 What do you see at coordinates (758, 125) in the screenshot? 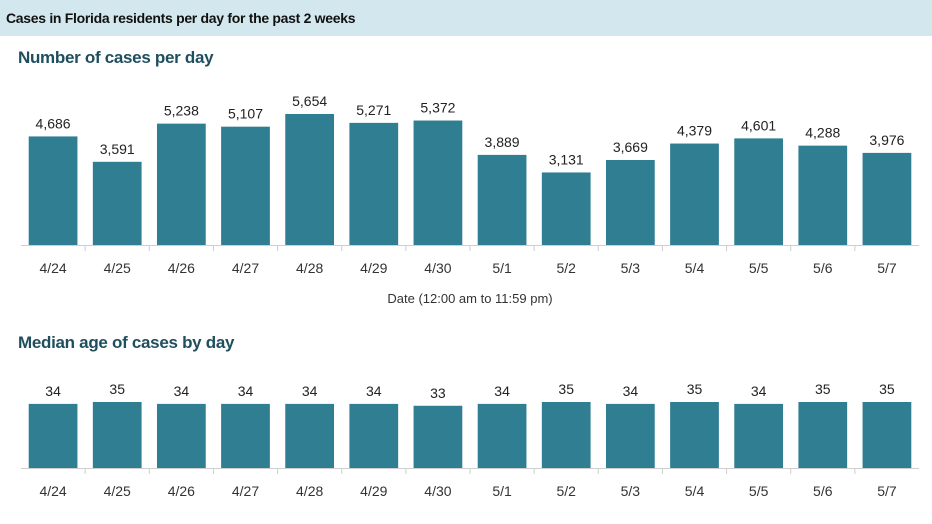
I see `data-label: 4,601` at bounding box center [758, 125].